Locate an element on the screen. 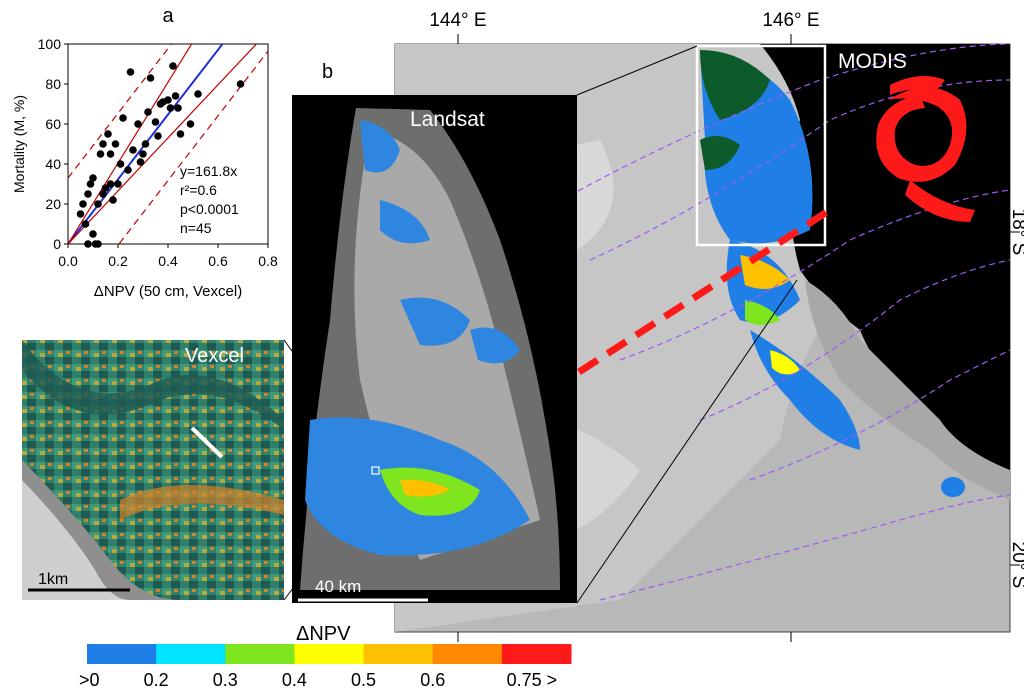 The width and height of the screenshot is (1024, 691). cyclone-icon is located at coordinates (925, 149).